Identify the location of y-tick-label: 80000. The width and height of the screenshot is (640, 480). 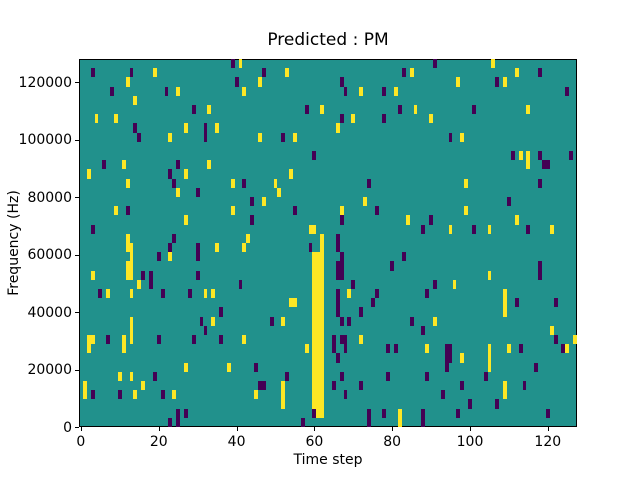
(49, 197).